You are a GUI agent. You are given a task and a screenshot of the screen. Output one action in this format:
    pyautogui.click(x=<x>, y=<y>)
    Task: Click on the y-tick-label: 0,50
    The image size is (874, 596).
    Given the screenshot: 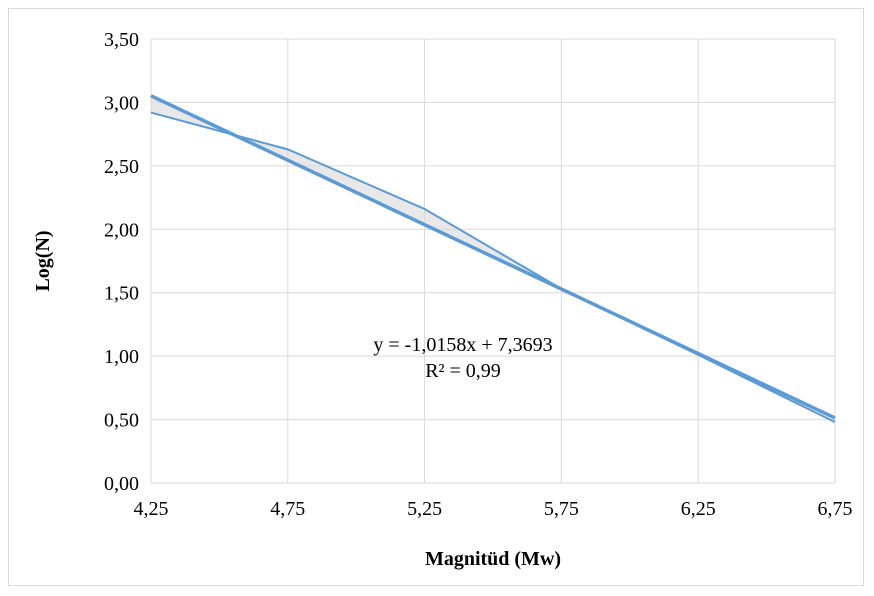 What is the action you would take?
    pyautogui.click(x=121, y=421)
    